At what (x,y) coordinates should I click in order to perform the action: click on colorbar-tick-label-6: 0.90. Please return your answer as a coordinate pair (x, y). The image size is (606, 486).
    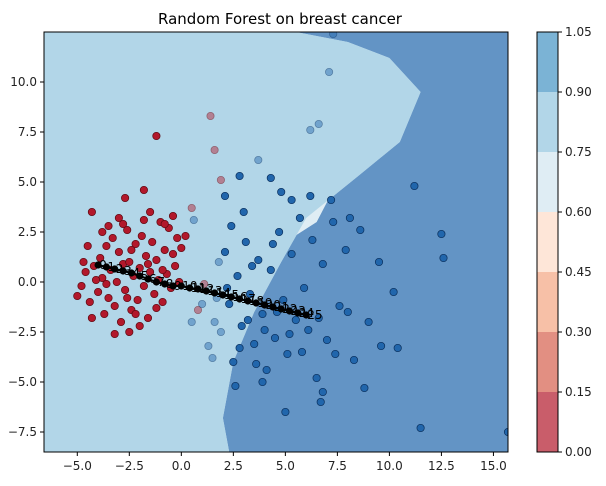
    Looking at the image, I should click on (578, 92).